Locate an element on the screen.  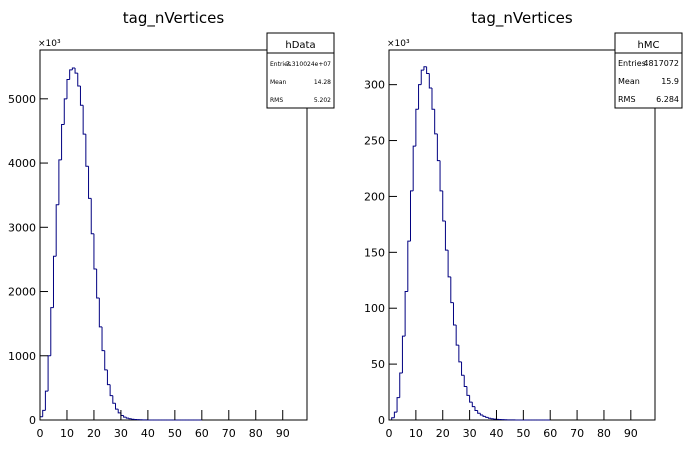
stats-name: hMC is located at coordinates (649, 45).